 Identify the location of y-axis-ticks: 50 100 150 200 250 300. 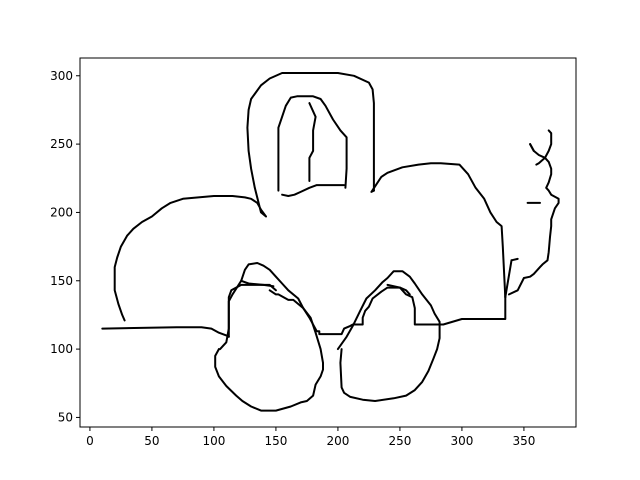
(65, 246).